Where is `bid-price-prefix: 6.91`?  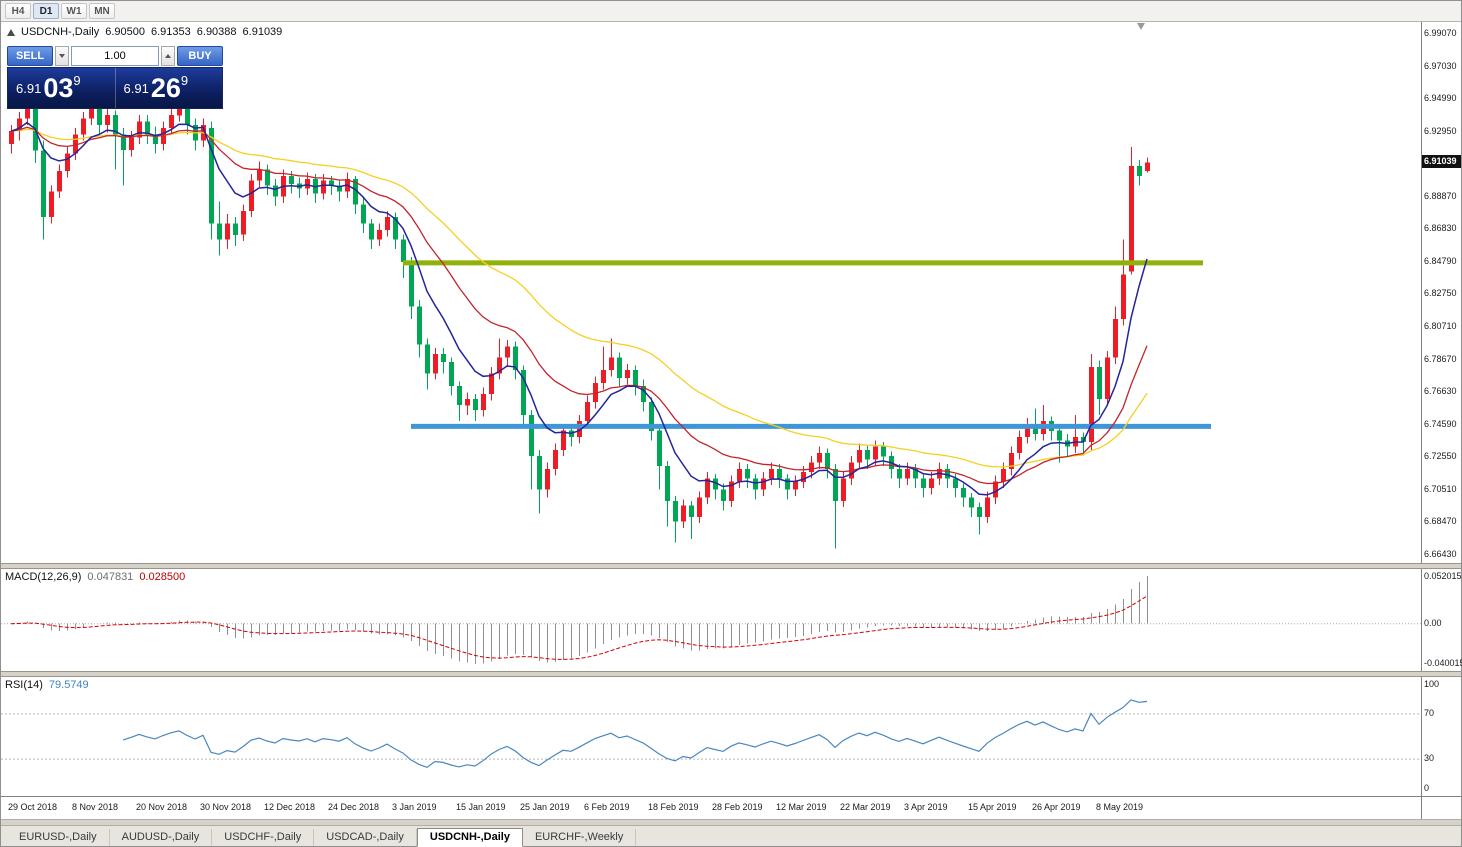 bid-price-prefix: 6.91 is located at coordinates (29, 88).